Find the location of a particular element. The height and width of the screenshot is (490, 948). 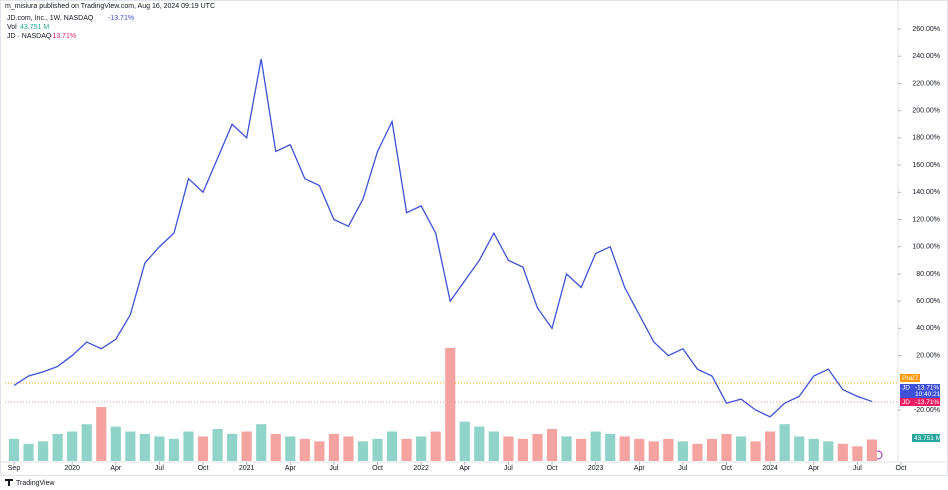

compare-tag-label: JD is located at coordinates (906, 402).